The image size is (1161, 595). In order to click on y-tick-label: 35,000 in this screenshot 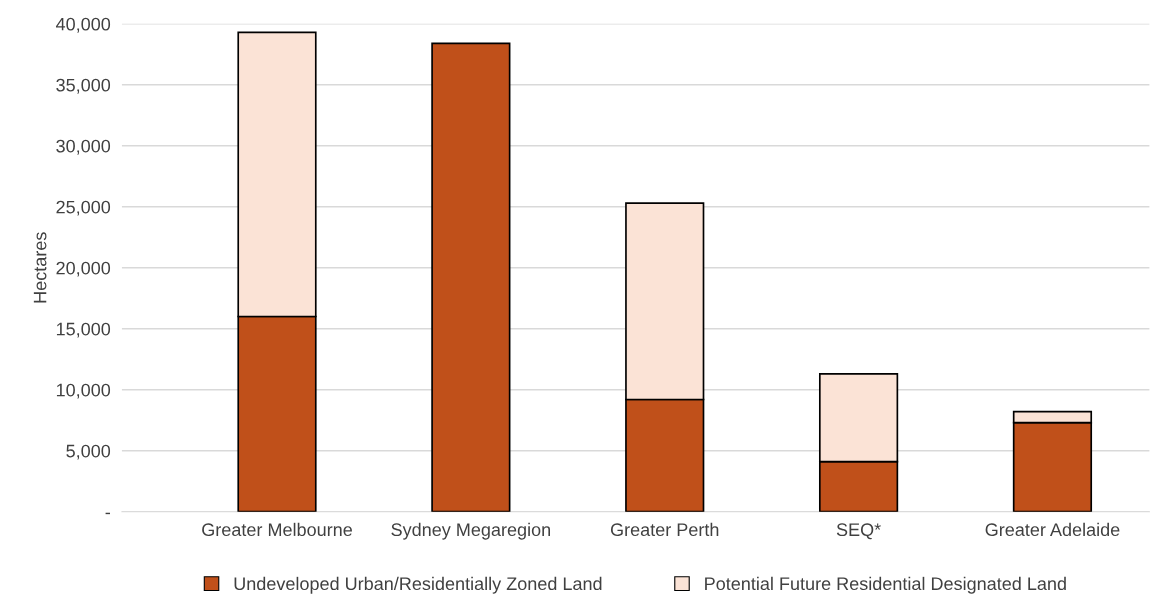, I will do `click(83, 86)`.